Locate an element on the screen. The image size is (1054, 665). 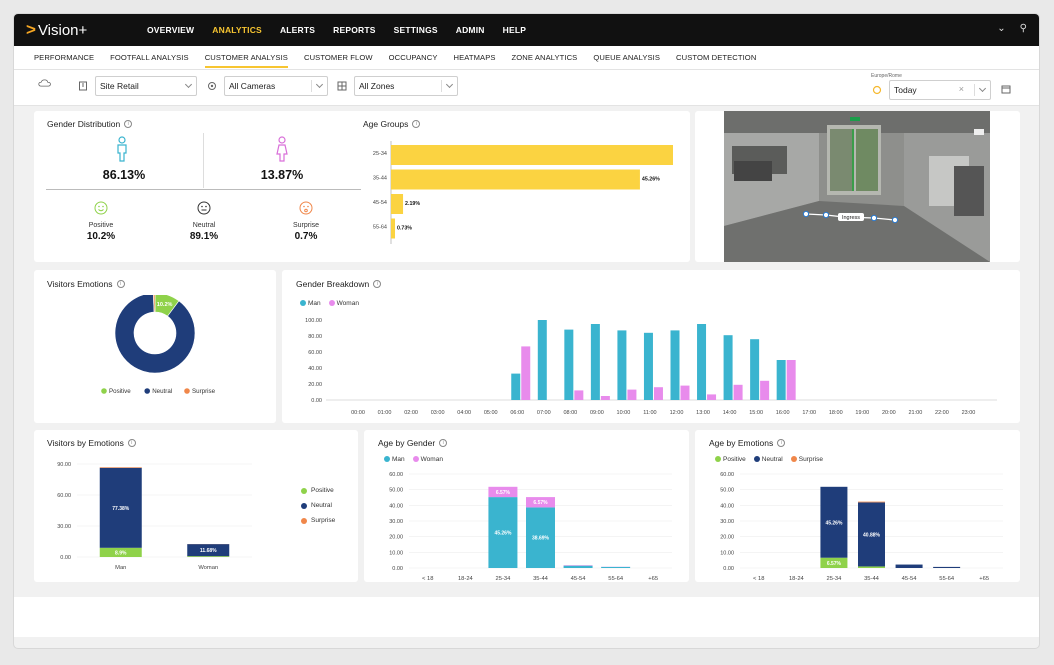
select-separator is located at coordinates (311, 86).